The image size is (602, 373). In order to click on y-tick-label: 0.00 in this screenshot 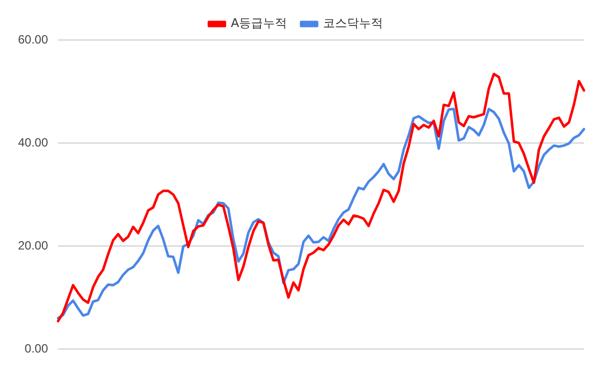, I will do `click(36, 348)`.